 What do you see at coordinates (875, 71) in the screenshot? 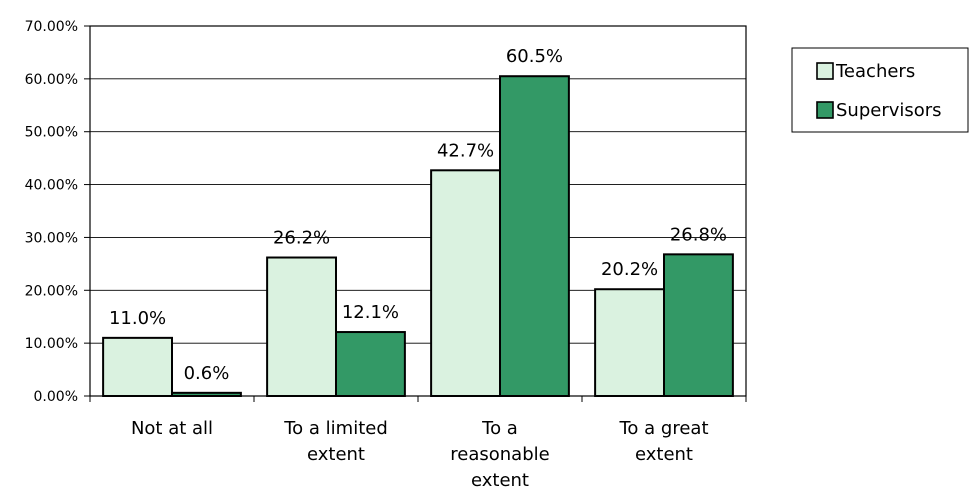
I see `legend-label-teachers: Teachers` at bounding box center [875, 71].